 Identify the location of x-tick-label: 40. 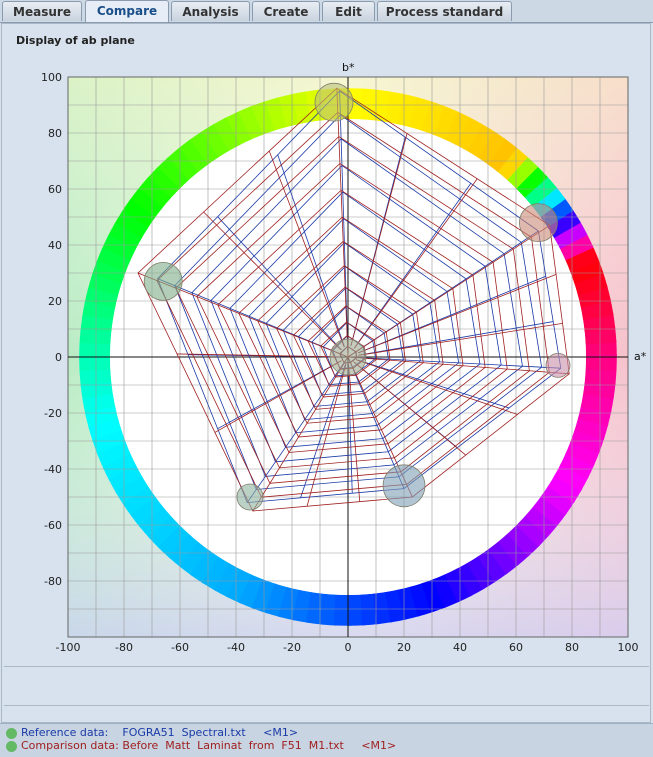
(460, 647).